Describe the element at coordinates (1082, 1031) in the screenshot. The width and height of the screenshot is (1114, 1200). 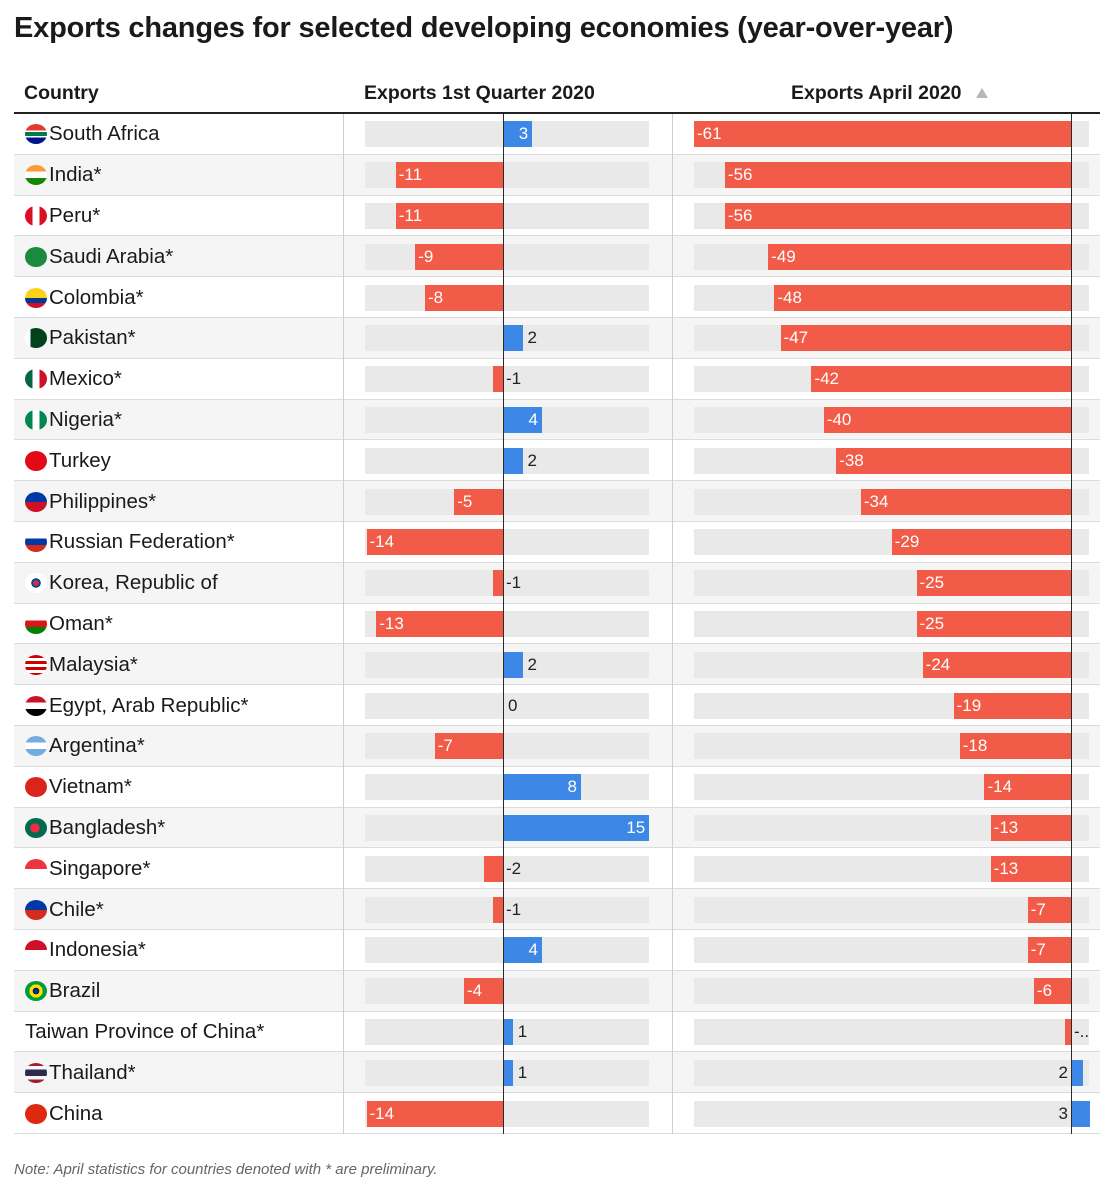
I see `apr-value-label: -..` at that location.